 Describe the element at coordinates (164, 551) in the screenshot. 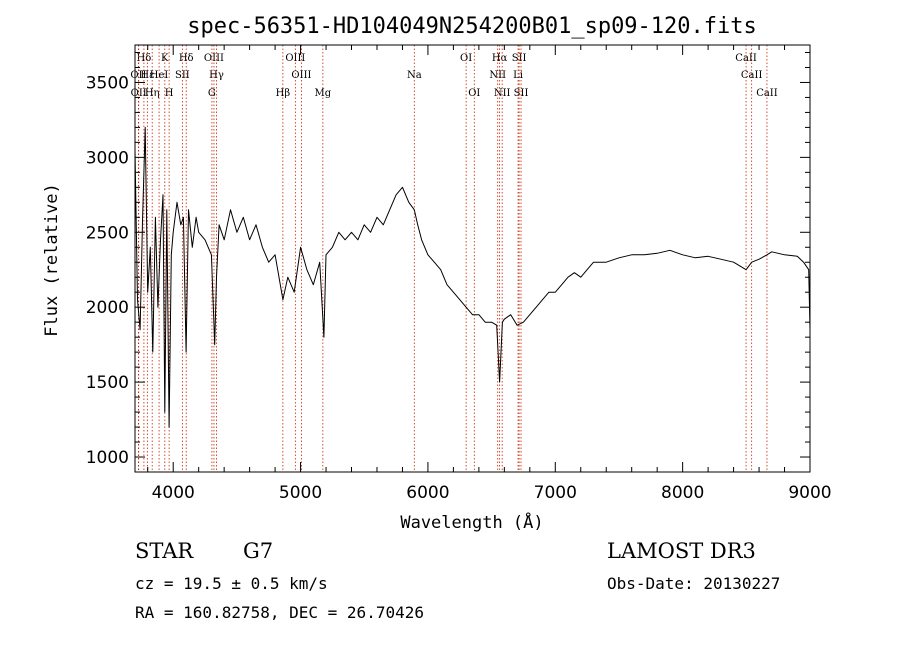

I see `object-class: STAR` at that location.